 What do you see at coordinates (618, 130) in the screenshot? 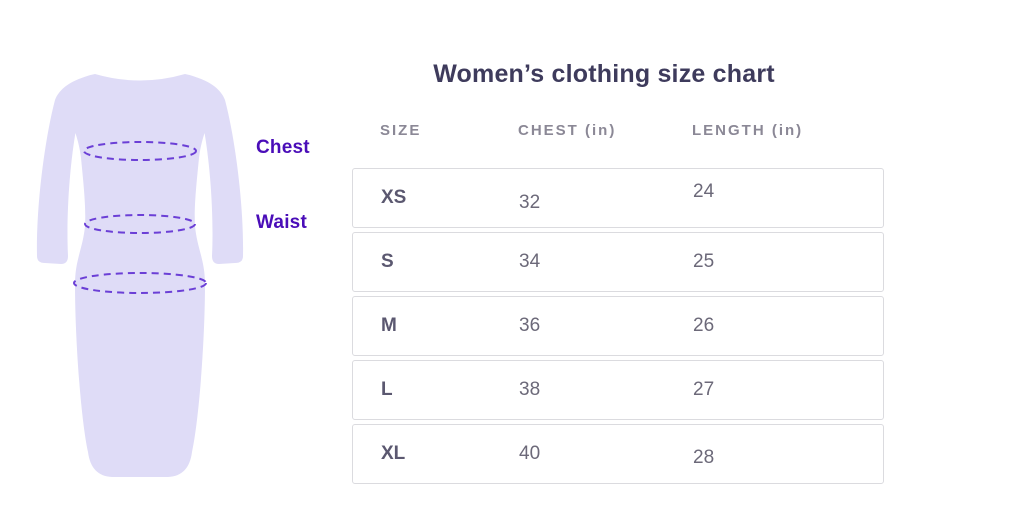
I see `table-header-row: SIZE CHEST (in) LENGTH (in)` at bounding box center [618, 130].